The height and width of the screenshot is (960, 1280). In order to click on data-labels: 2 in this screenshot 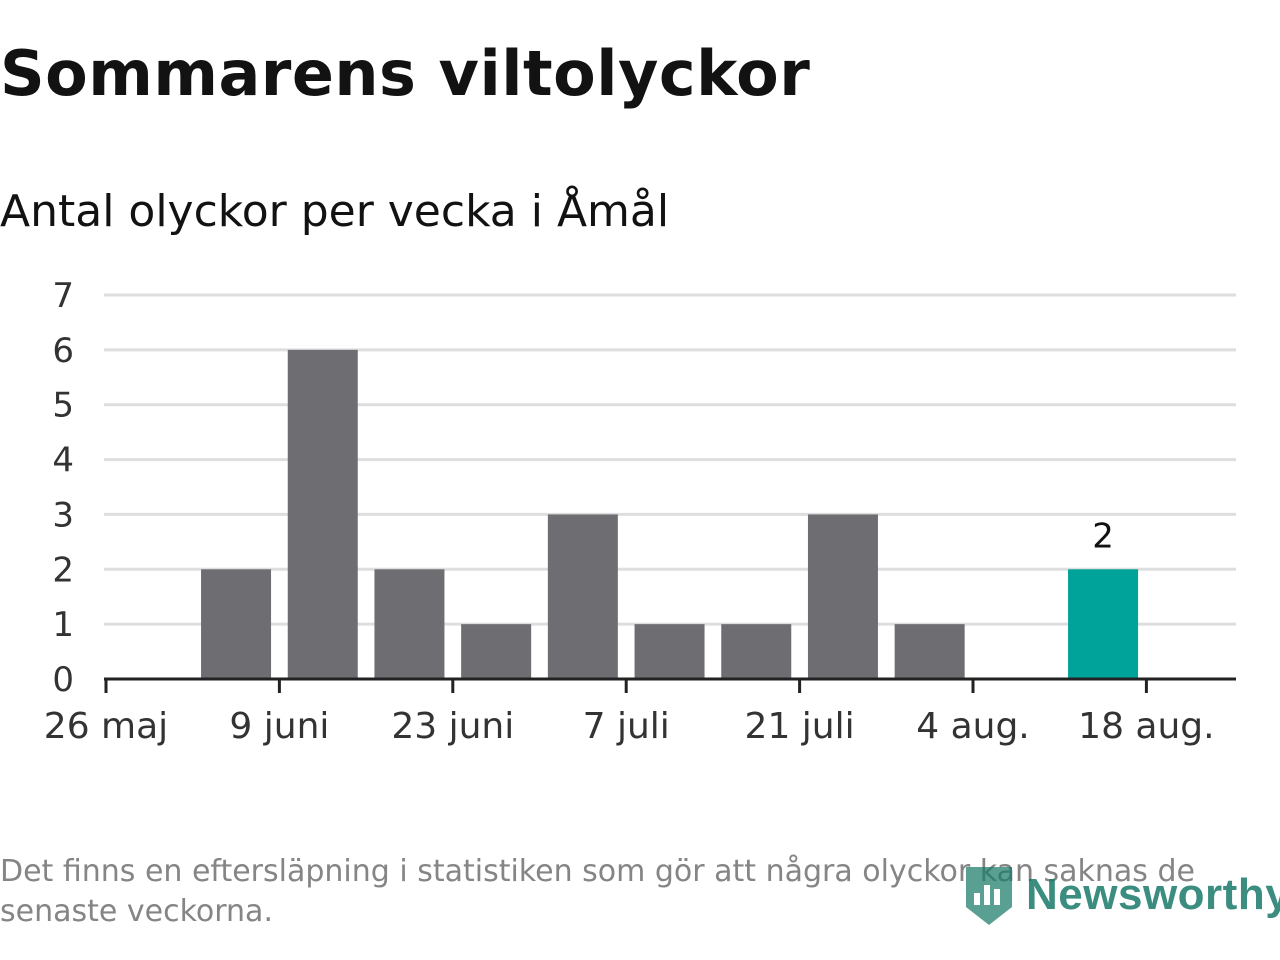, I will do `click(1103, 536)`.